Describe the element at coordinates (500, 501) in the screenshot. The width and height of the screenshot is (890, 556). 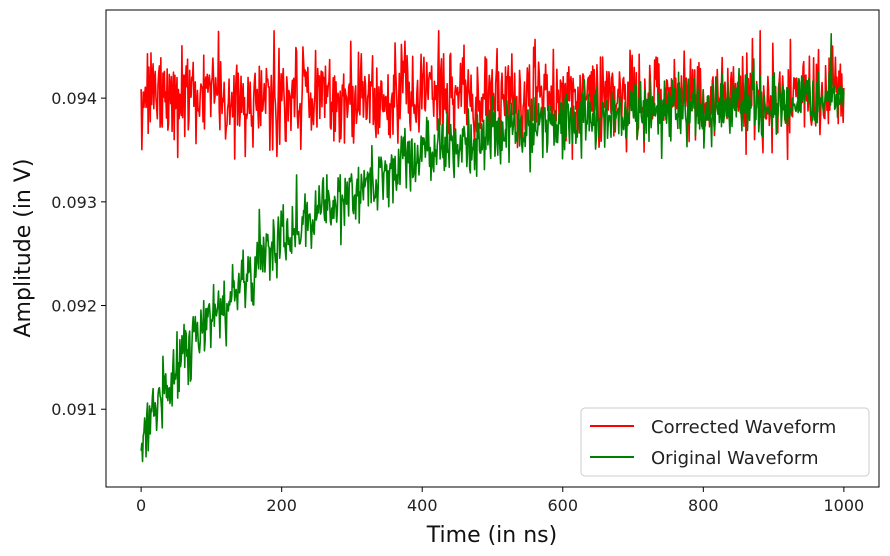
I see `x-axis-ticks: 0 200 400 600 800 1000` at that location.